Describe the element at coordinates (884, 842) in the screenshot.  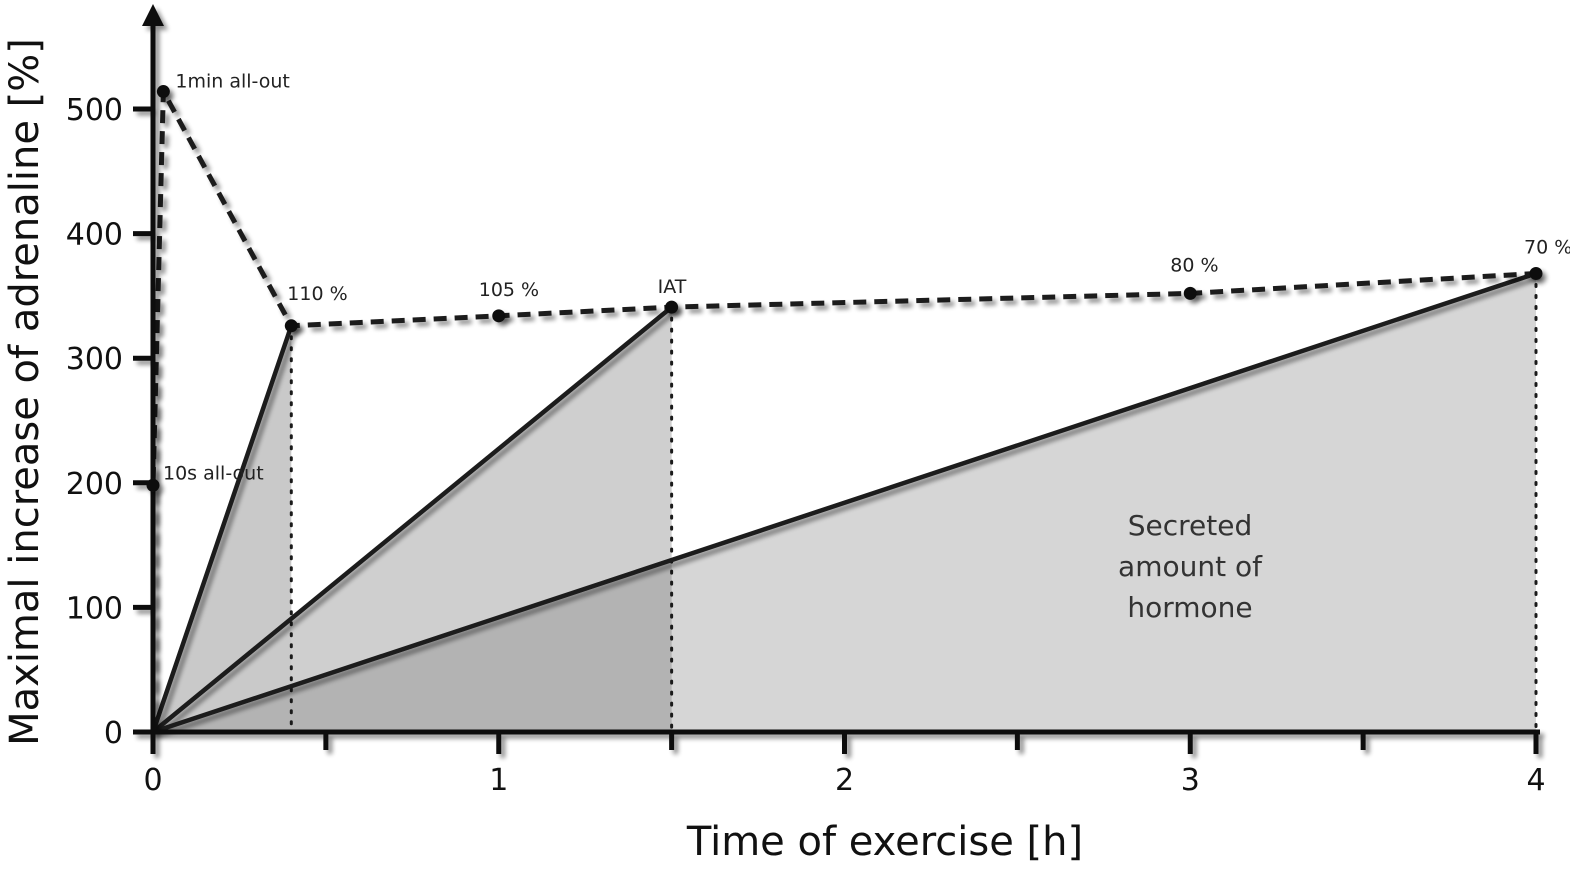
I see `x-axis-title: Time of exercise [h]` at that location.